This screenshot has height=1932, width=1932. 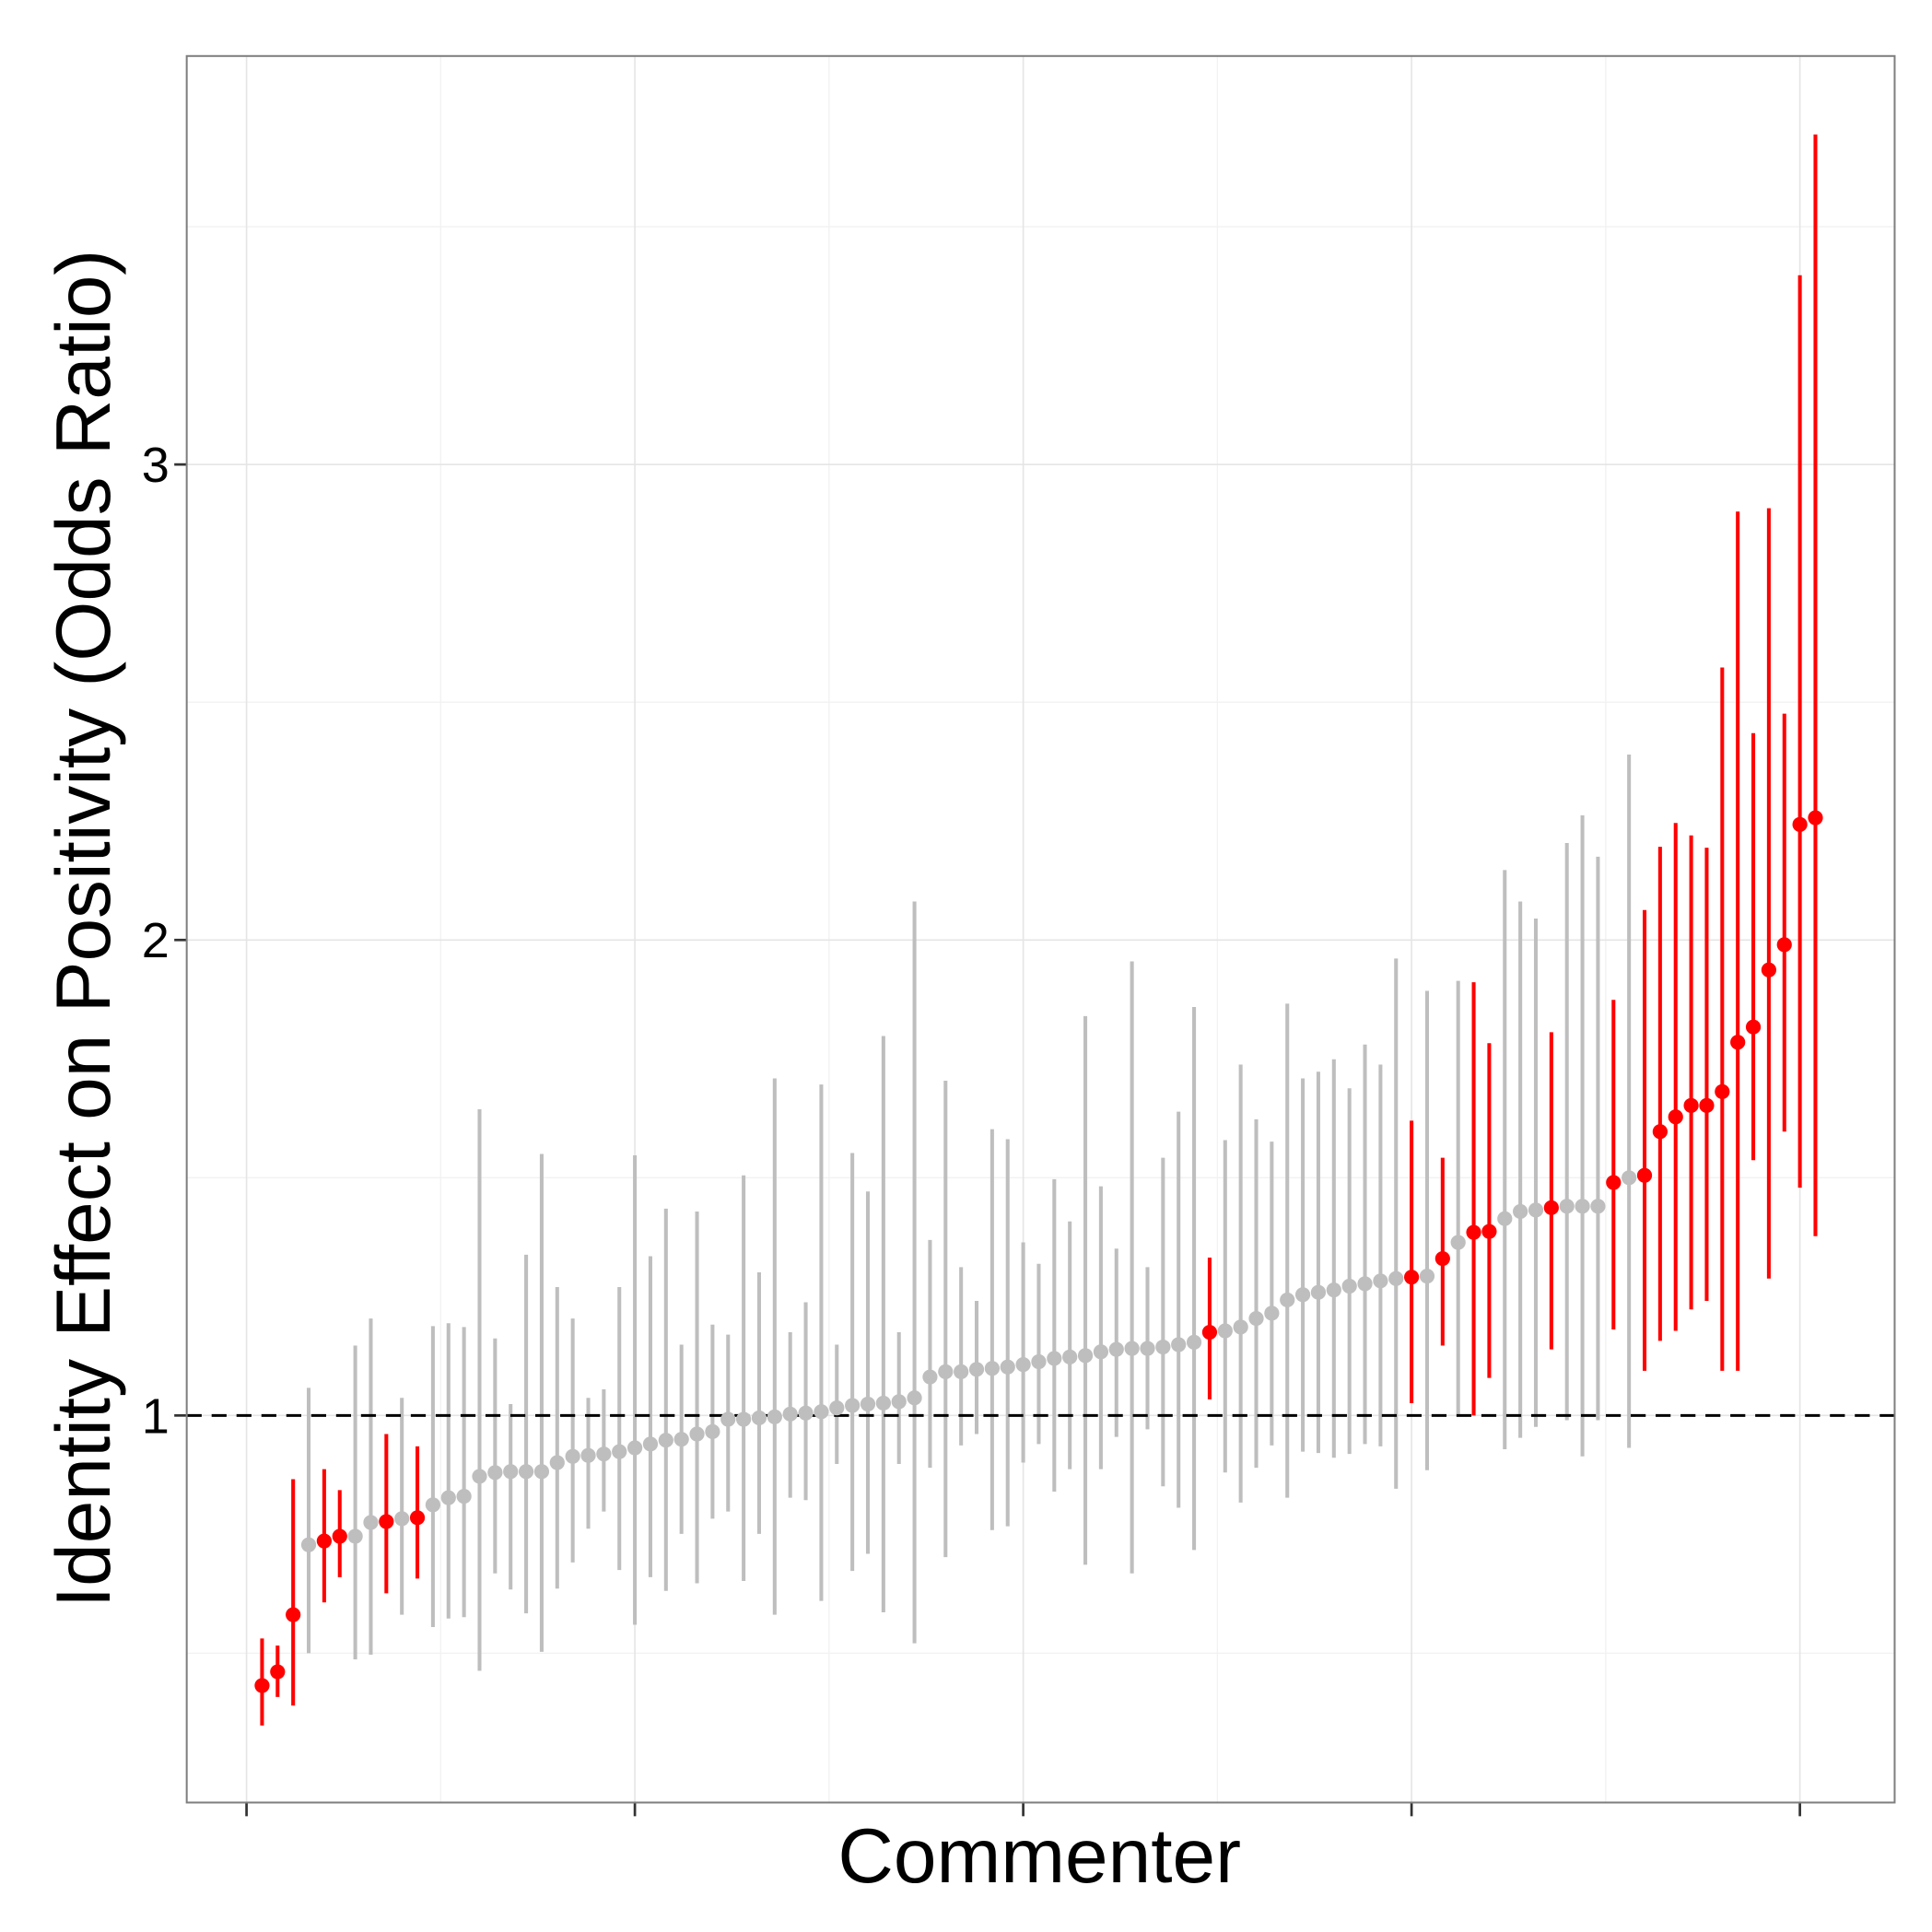 What do you see at coordinates (156, 465) in the screenshot?
I see `y-tick-label: 3` at bounding box center [156, 465].